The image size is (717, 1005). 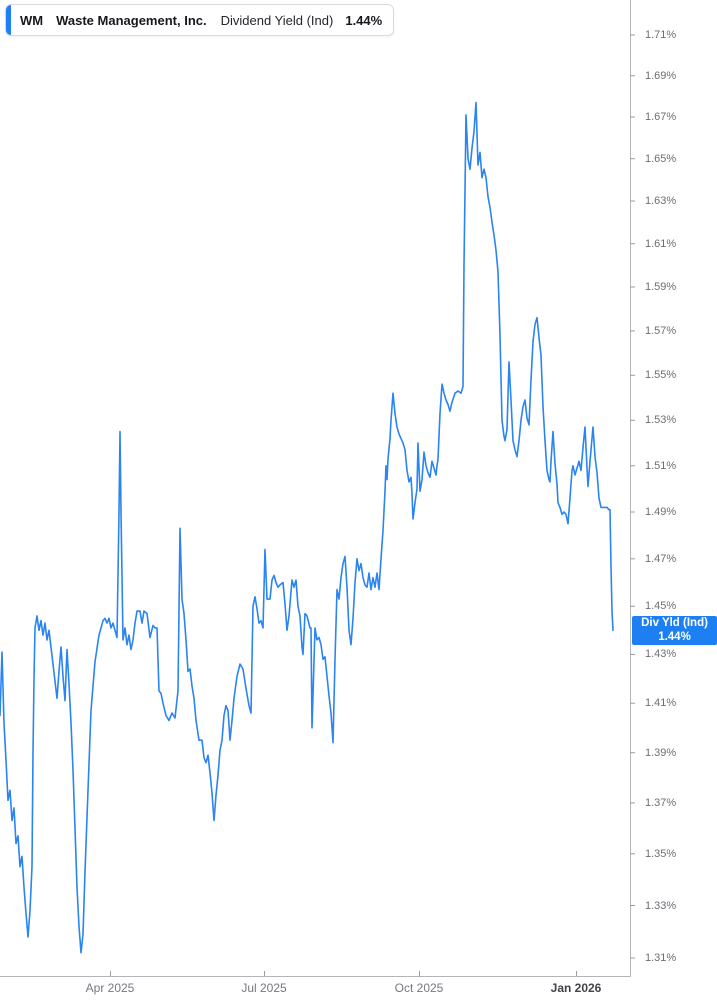 I want to click on y-tick-label: 1.35%, so click(x=661, y=853).